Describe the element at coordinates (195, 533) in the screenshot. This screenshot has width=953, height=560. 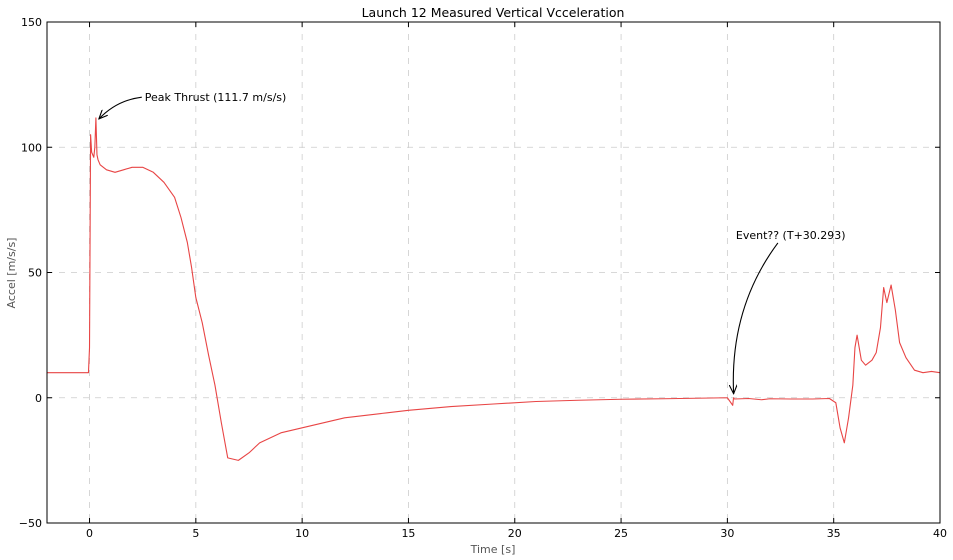
I see `x-tick-label-1: 5` at that location.